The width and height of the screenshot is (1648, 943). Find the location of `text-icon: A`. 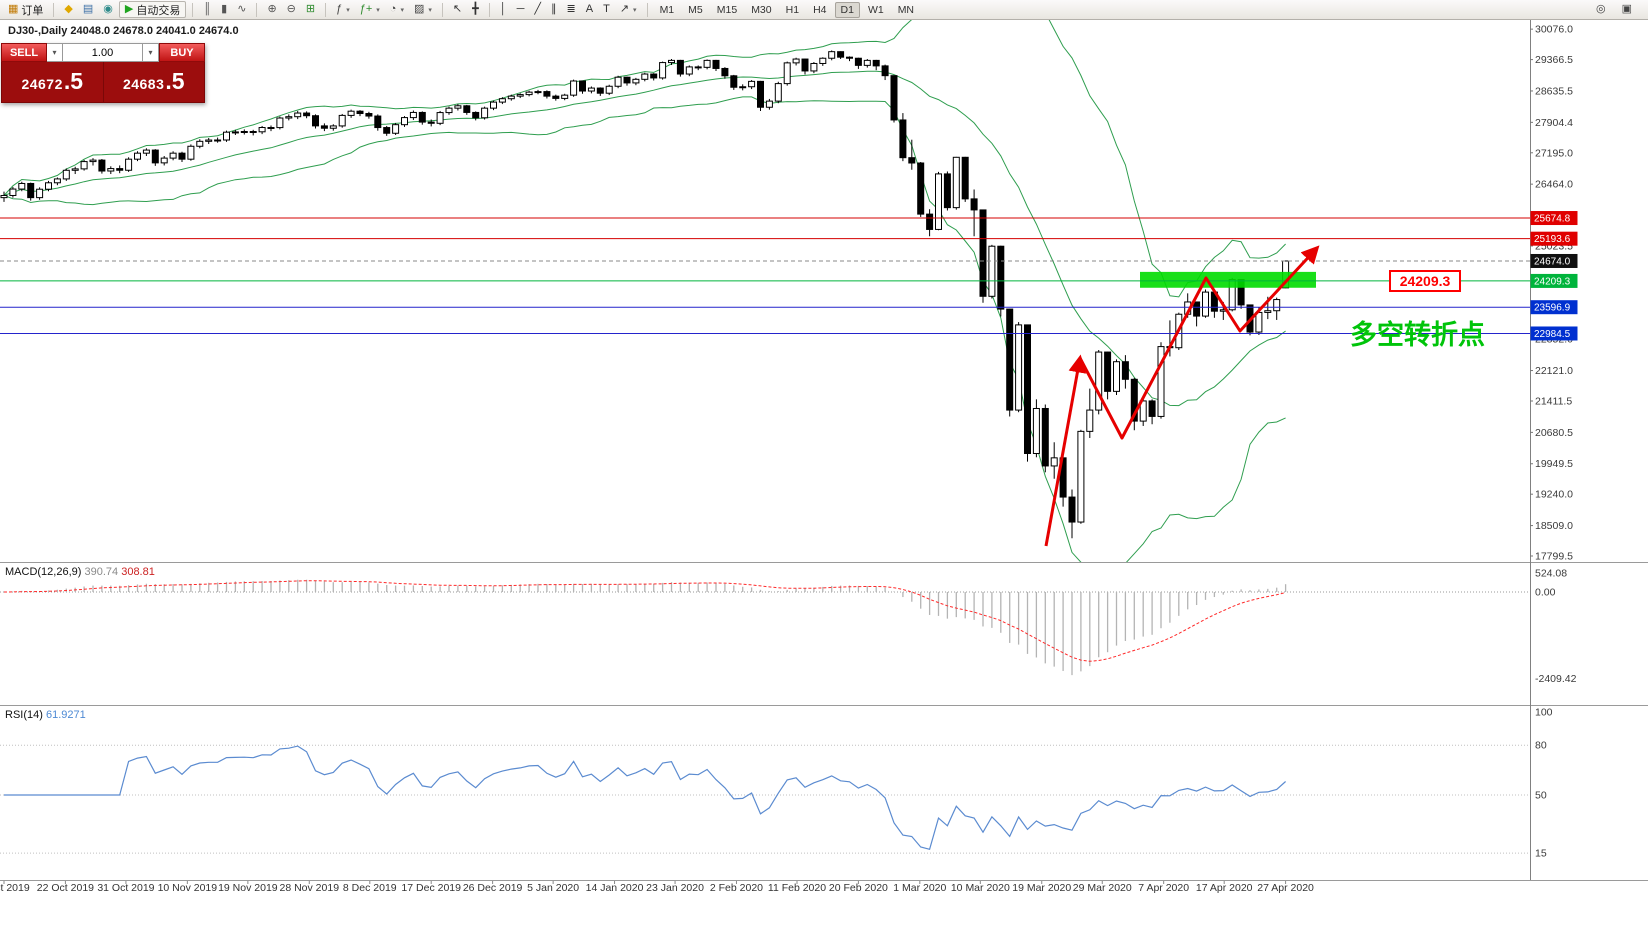

text-icon: A is located at coordinates (589, 9).